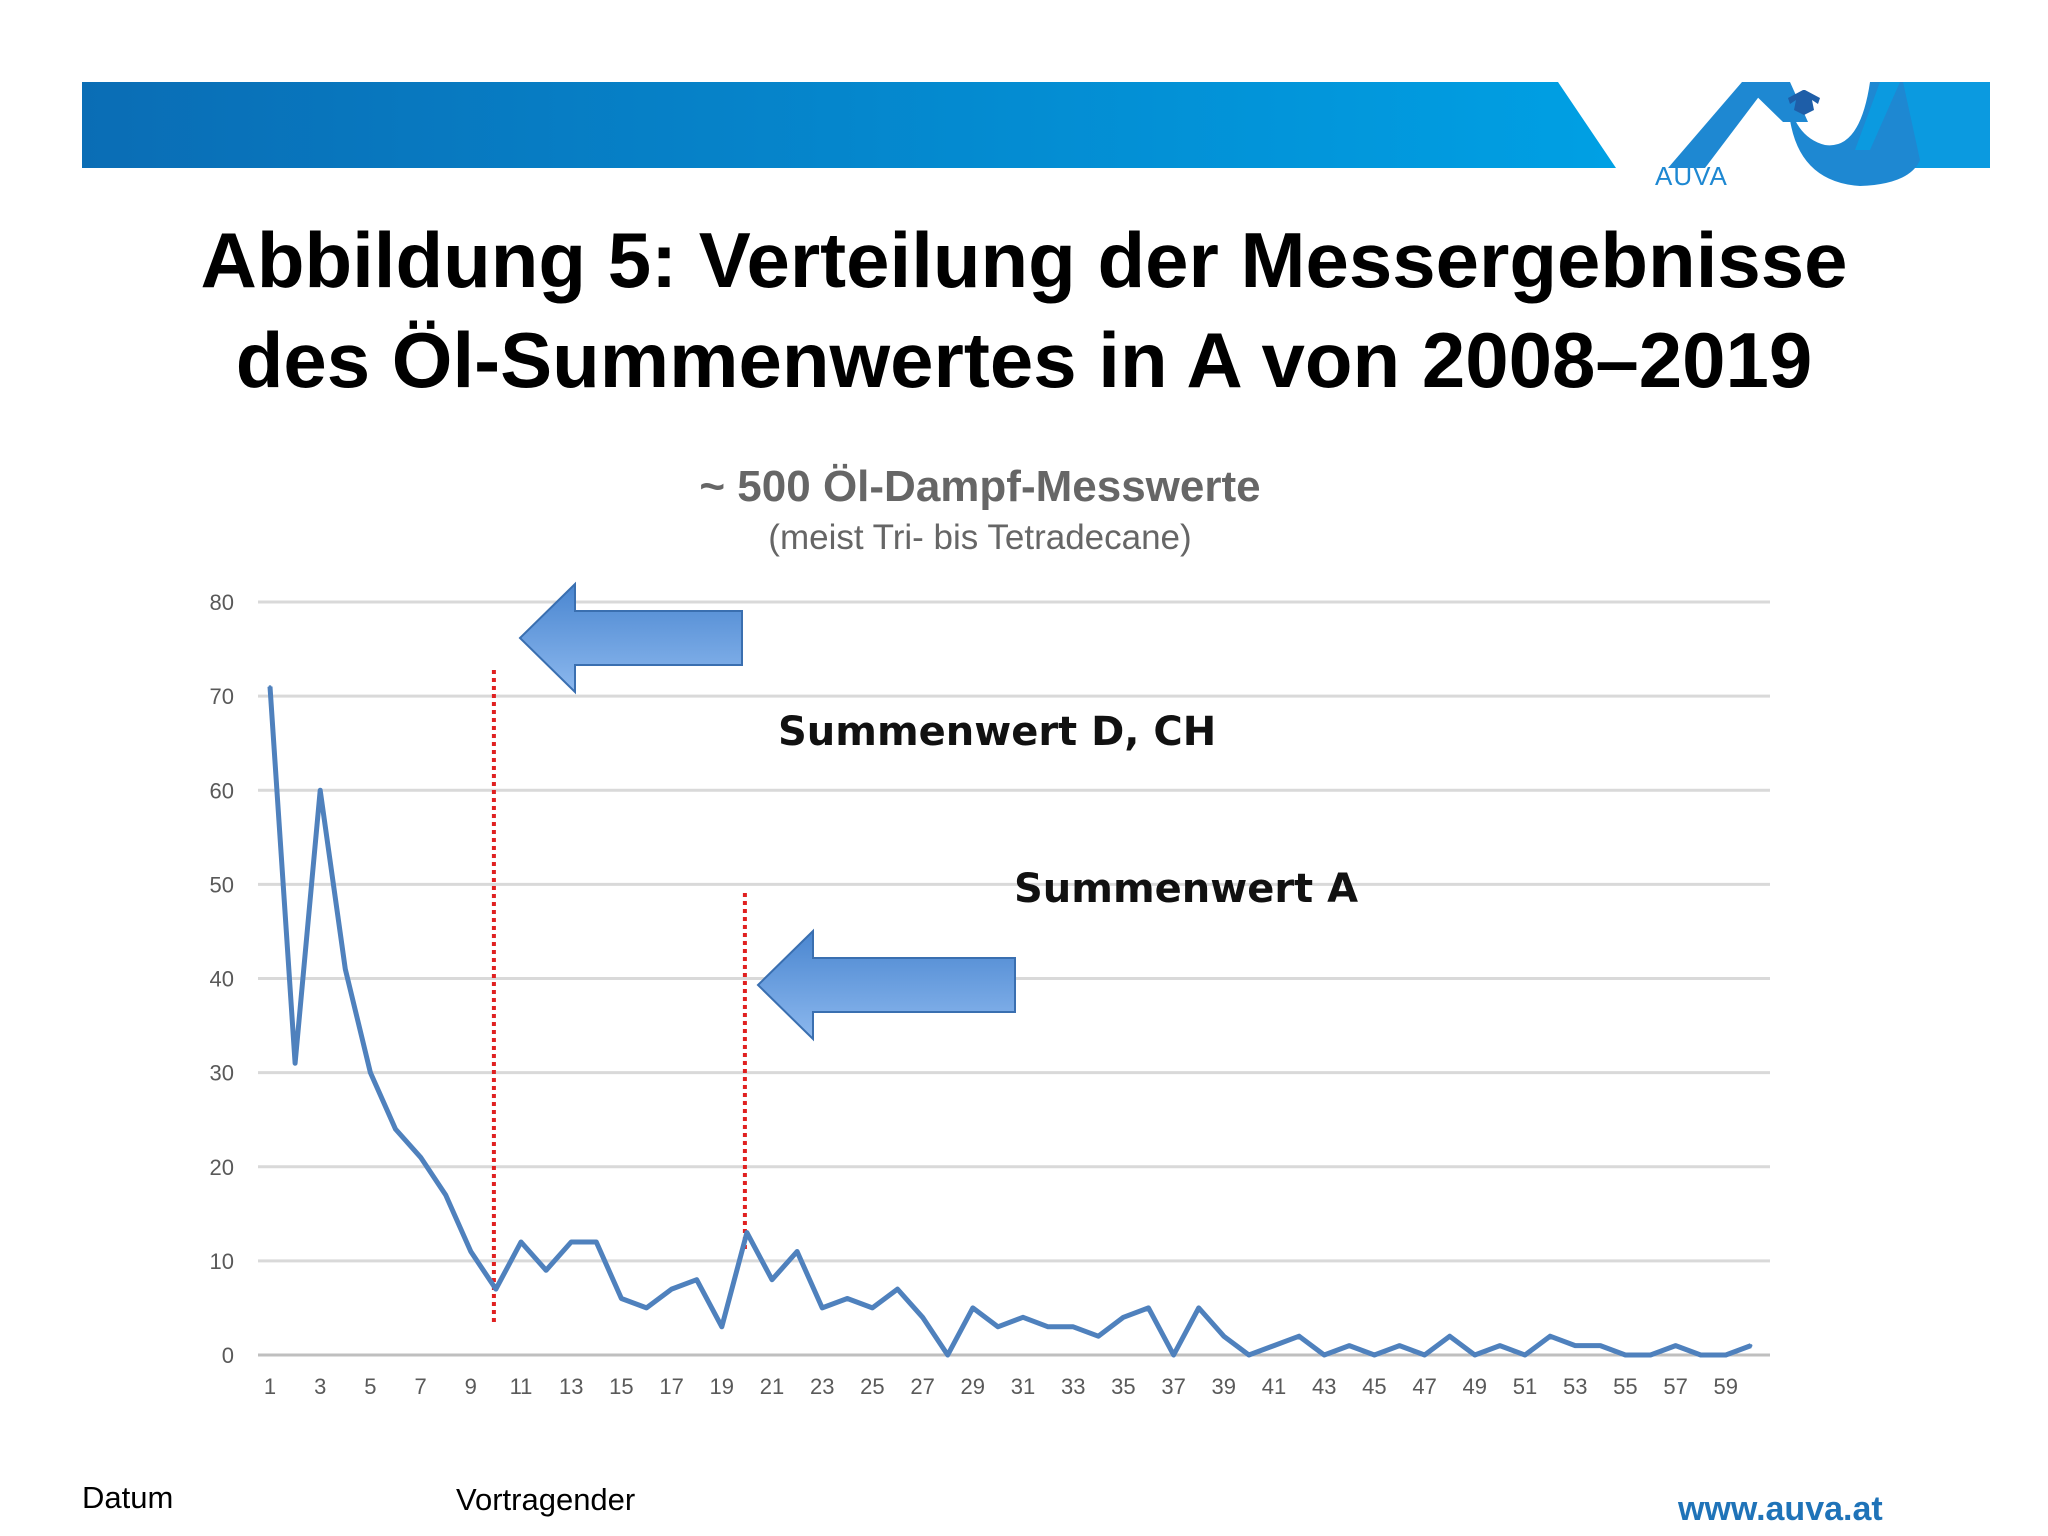 The image size is (2048, 1536). What do you see at coordinates (571, 1386) in the screenshot?
I see `x-tick-label: 13` at bounding box center [571, 1386].